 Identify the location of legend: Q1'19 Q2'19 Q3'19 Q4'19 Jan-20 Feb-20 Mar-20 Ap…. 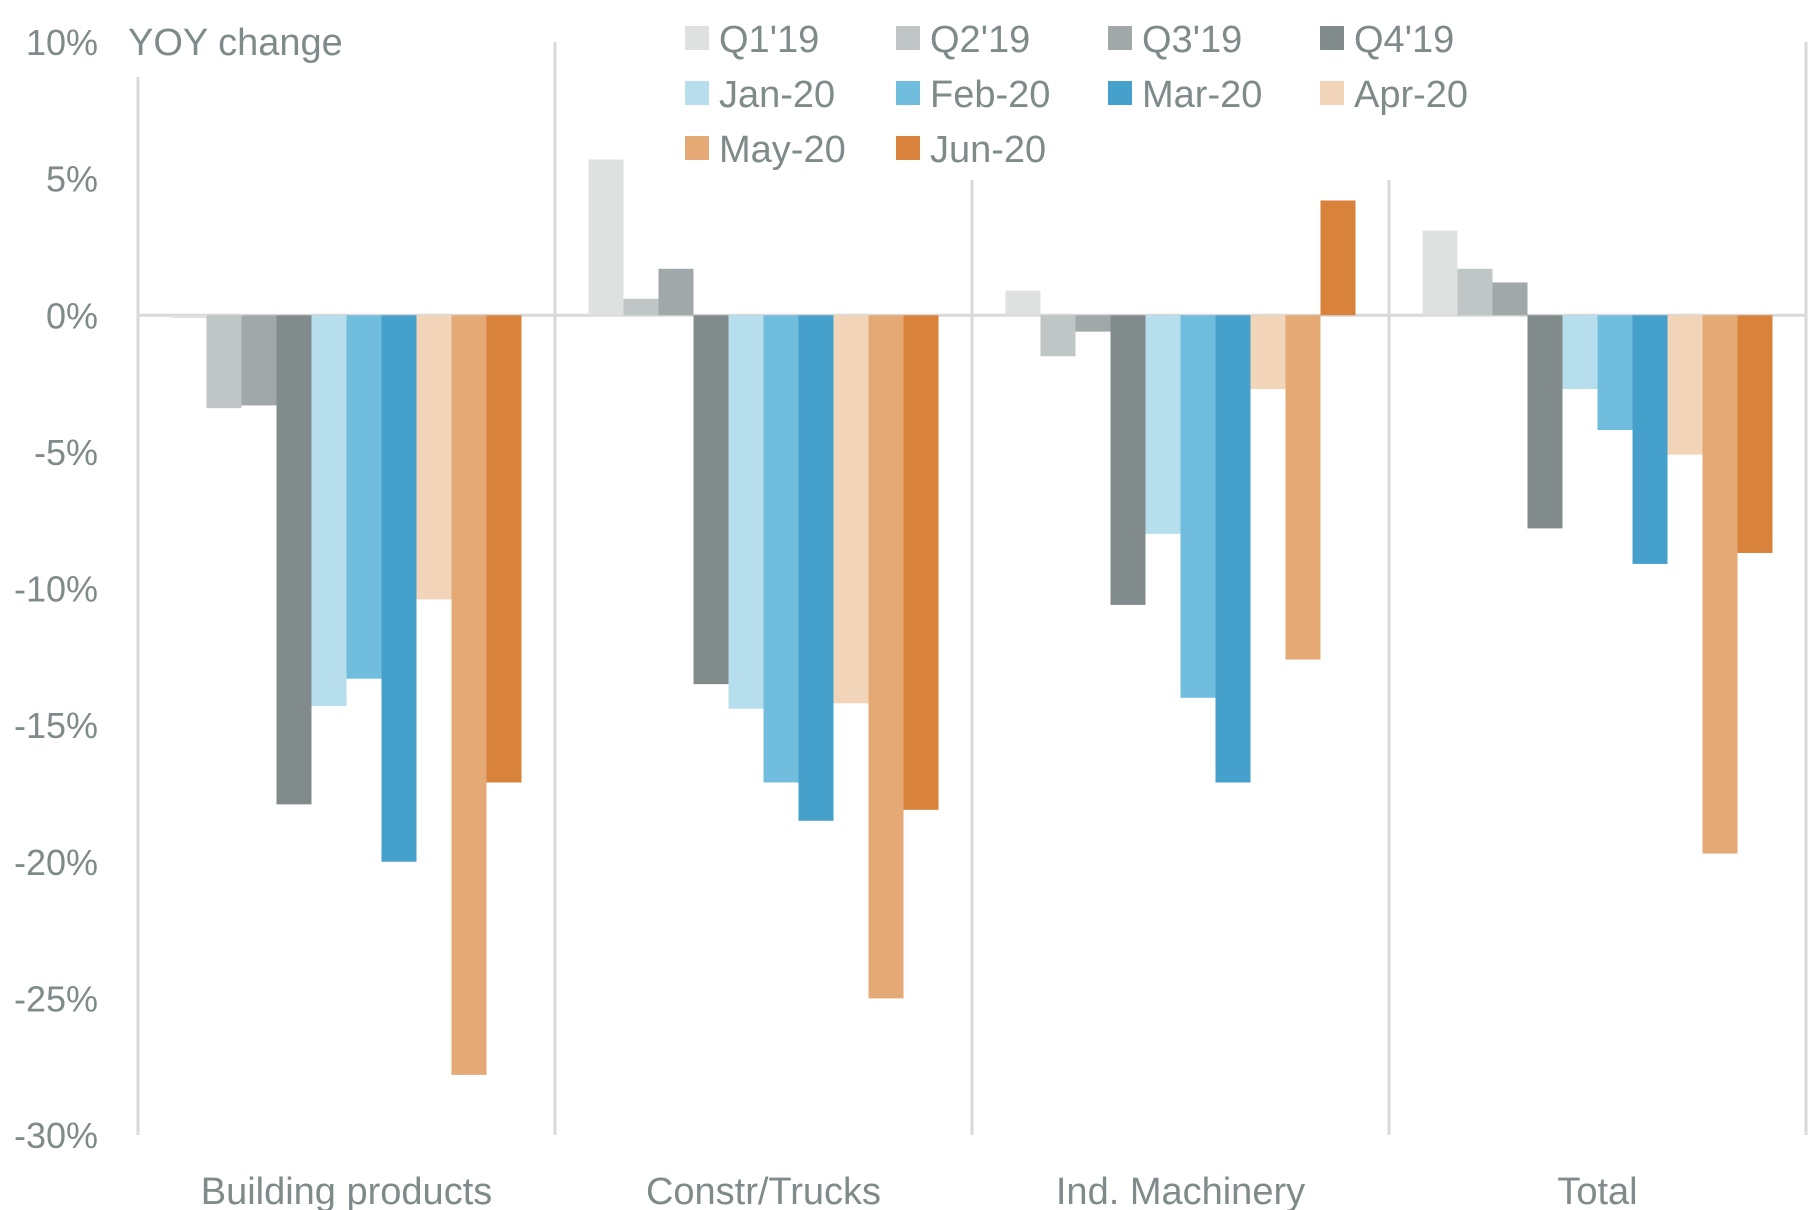
(1076, 95).